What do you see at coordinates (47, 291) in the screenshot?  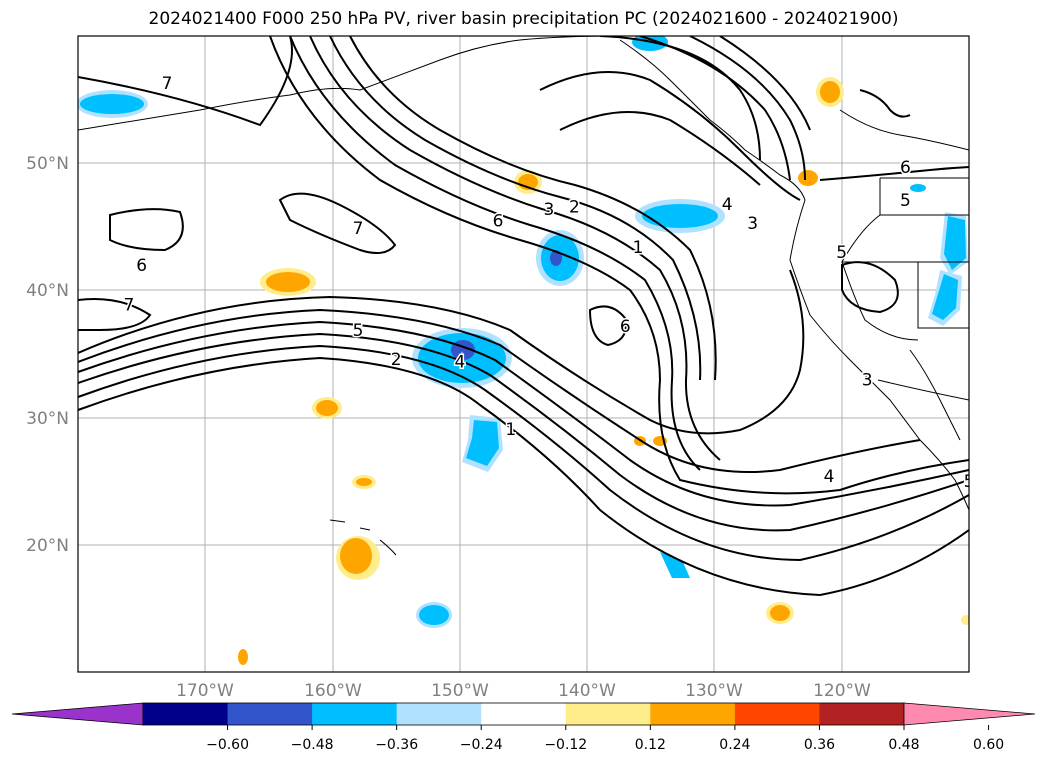 I see `lat-label: 40°N` at bounding box center [47, 291].